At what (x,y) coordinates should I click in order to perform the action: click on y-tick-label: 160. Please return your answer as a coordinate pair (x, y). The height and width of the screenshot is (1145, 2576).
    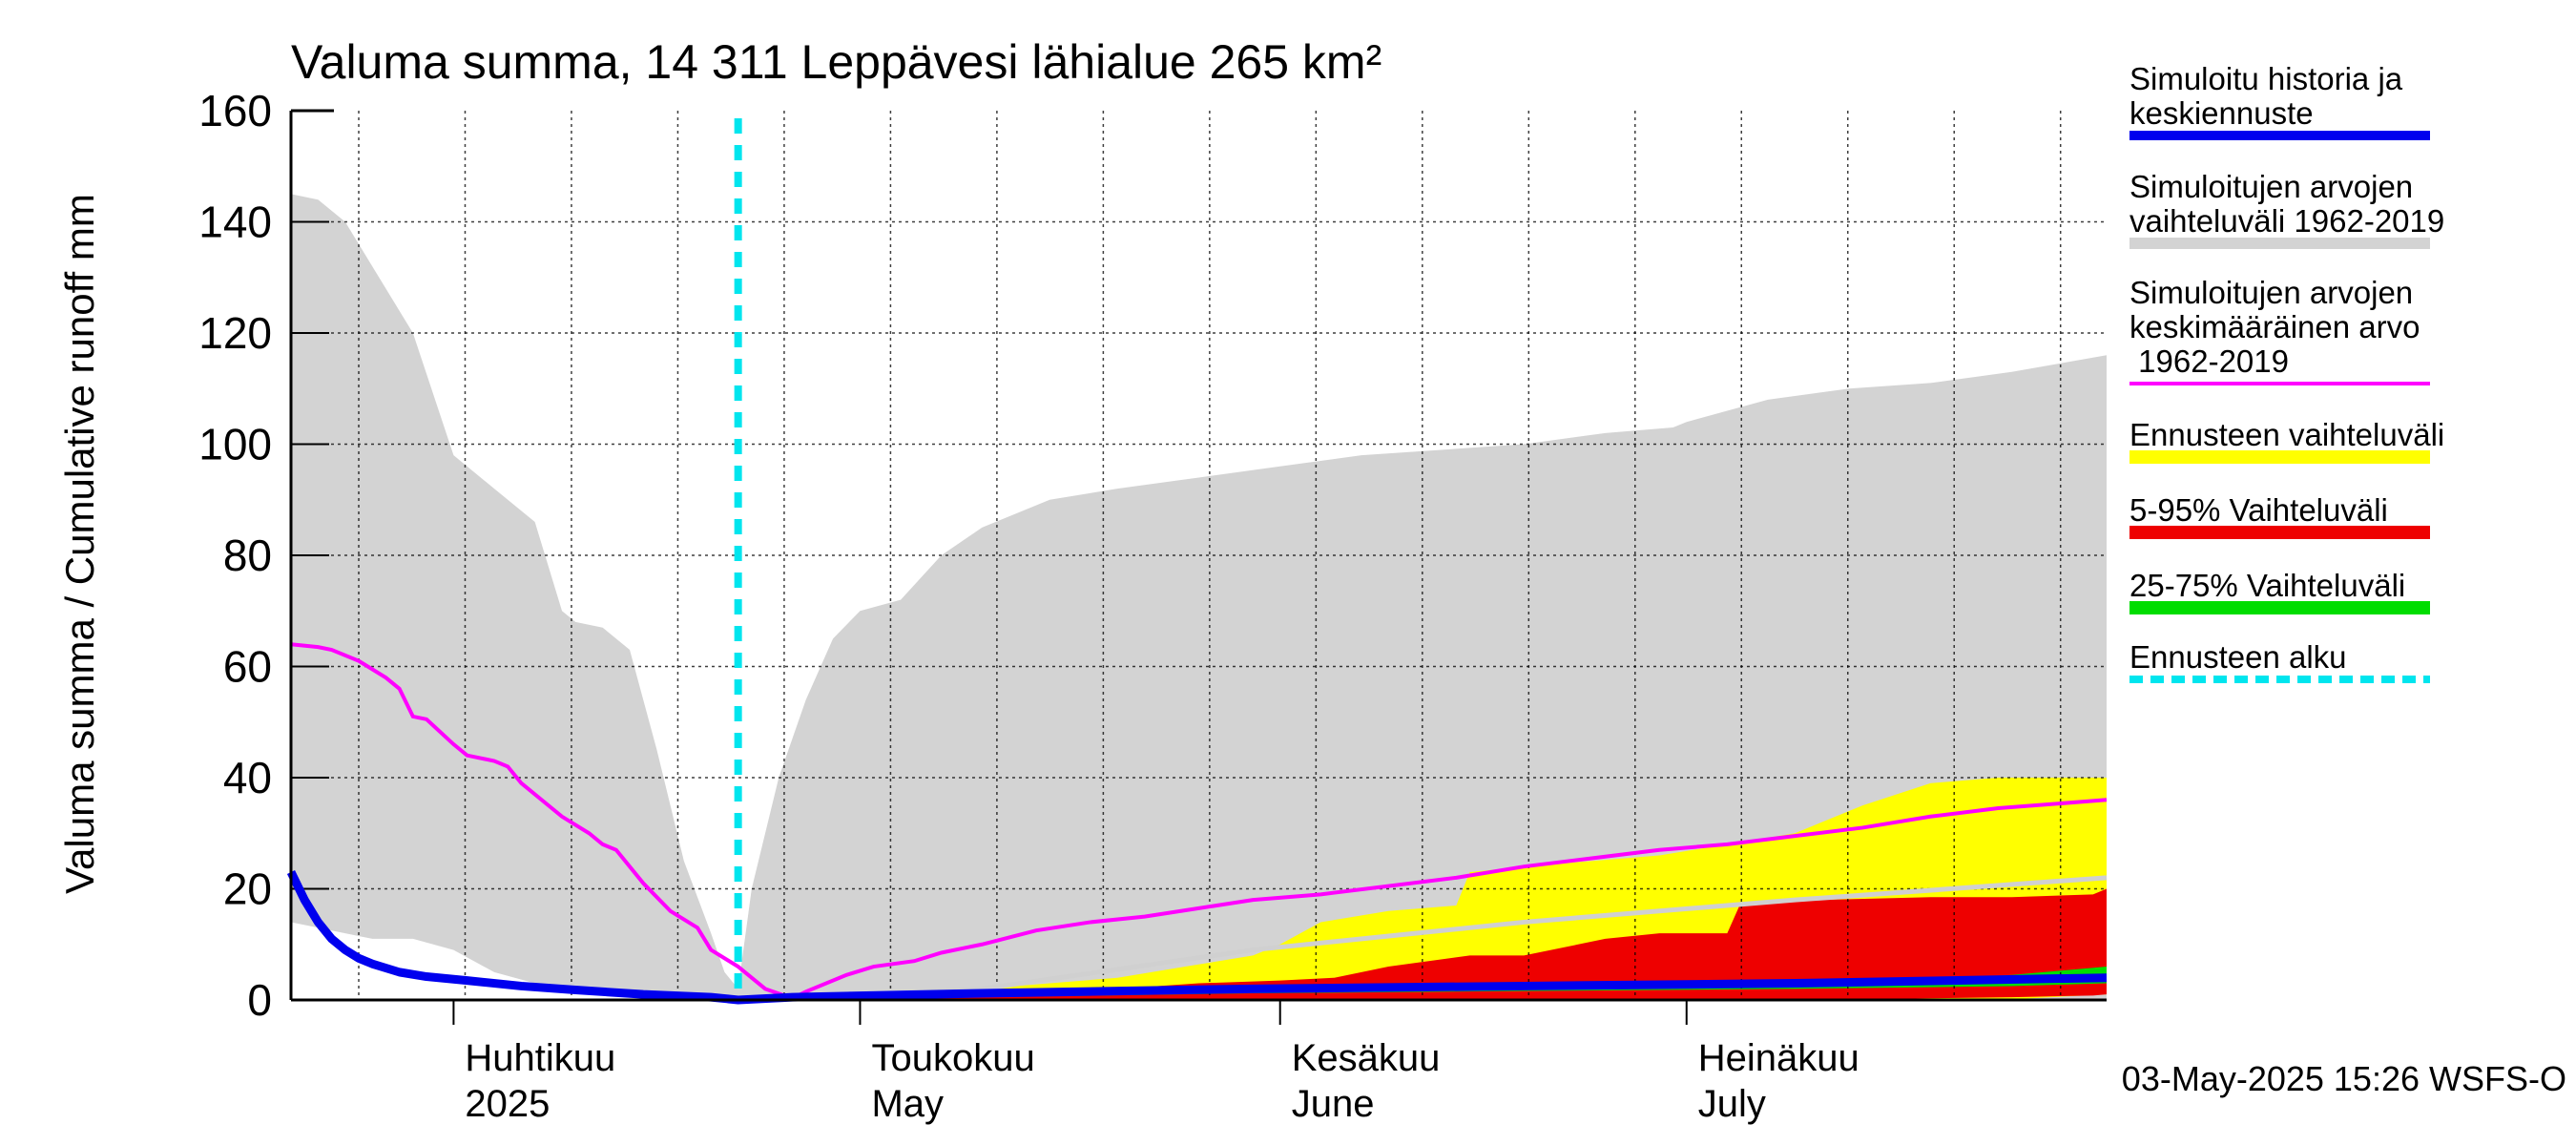
    Looking at the image, I should click on (235, 110).